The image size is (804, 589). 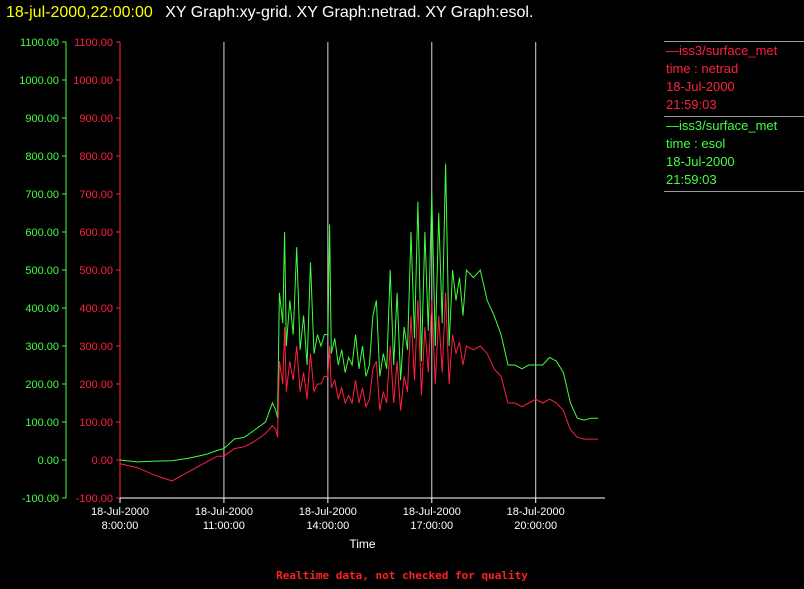 I want to click on netrad-y-tick-label: -100.00, so click(x=94, y=499).